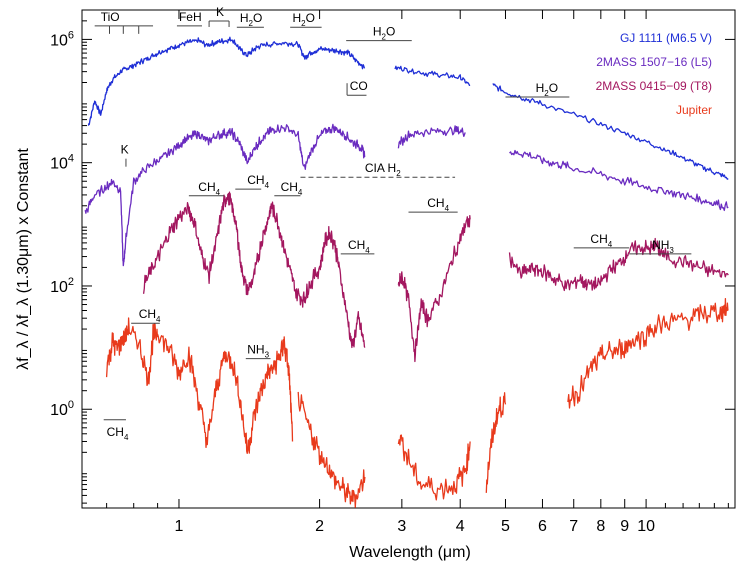  Describe the element at coordinates (125, 150) in the screenshot. I see `feature-label: K` at that location.